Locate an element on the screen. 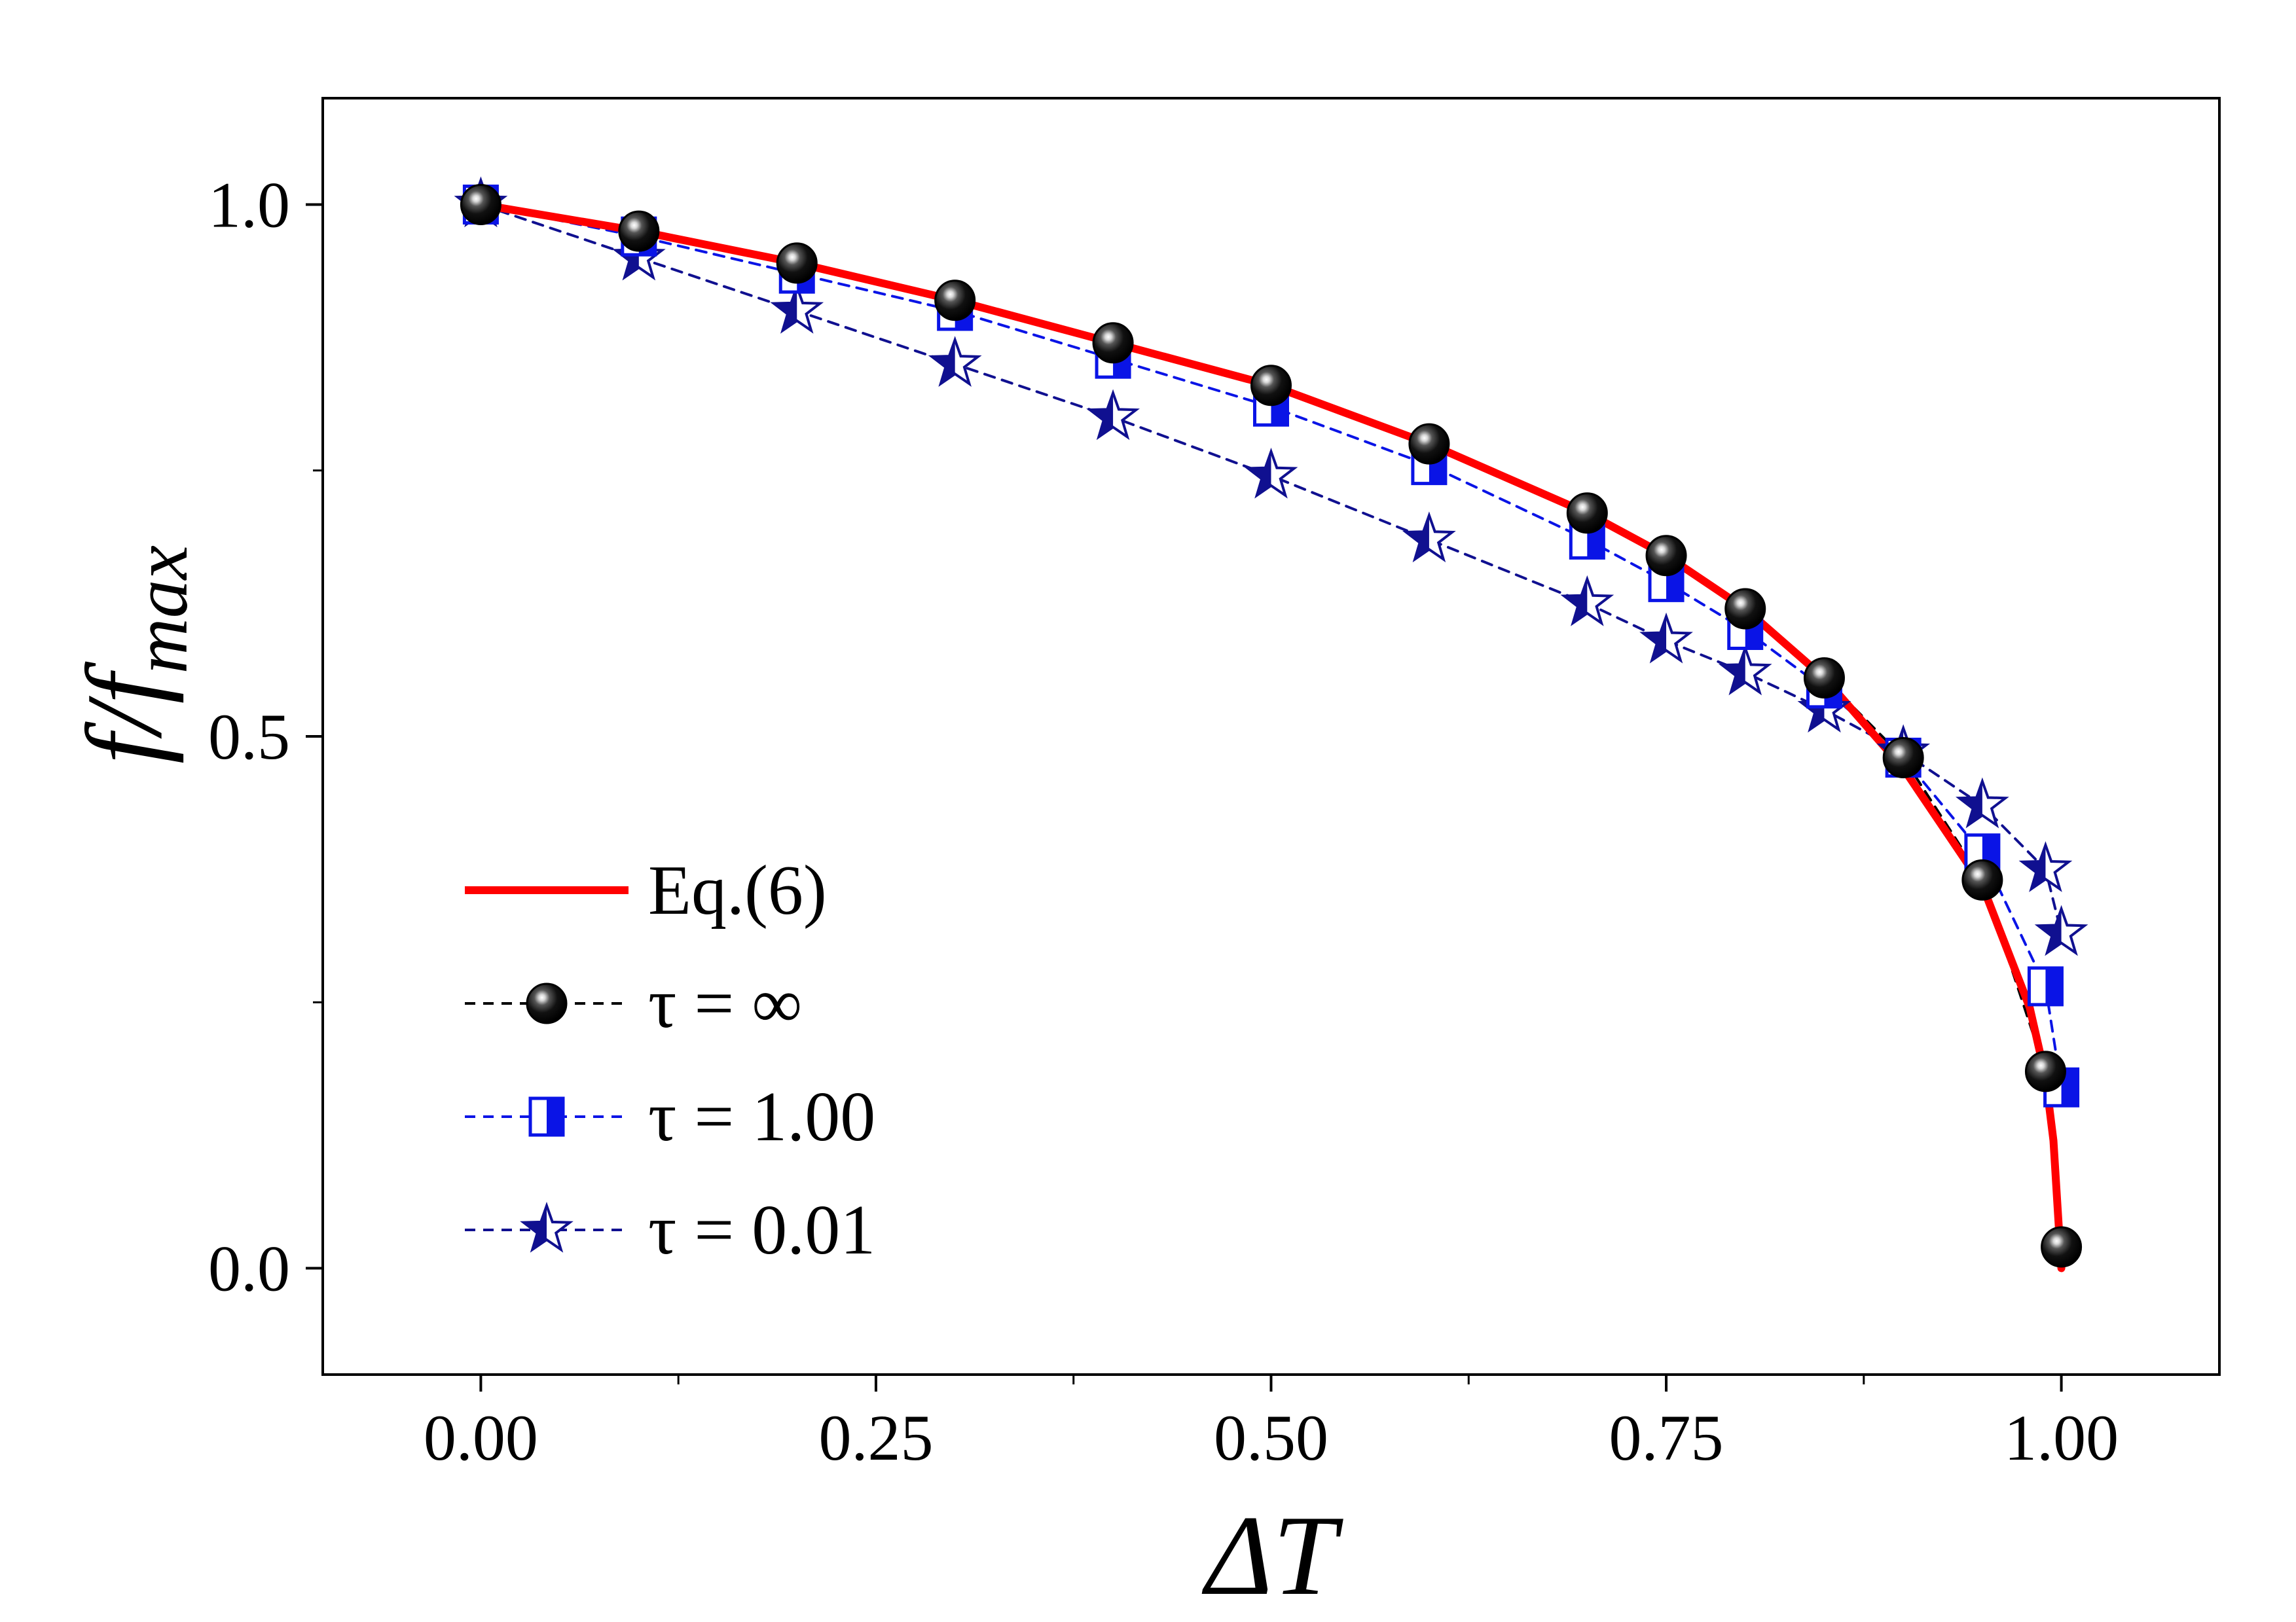 This screenshot has height=1622, width=2296. y-axis-title-main: f/f is located at coordinates (124, 712).